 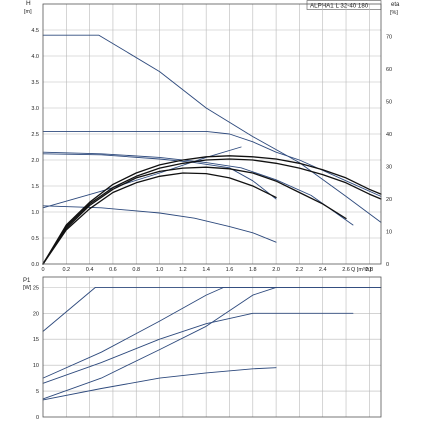 What do you see at coordinates (389, 103) in the screenshot?
I see `eta-tick-label: 50` at bounding box center [389, 103].